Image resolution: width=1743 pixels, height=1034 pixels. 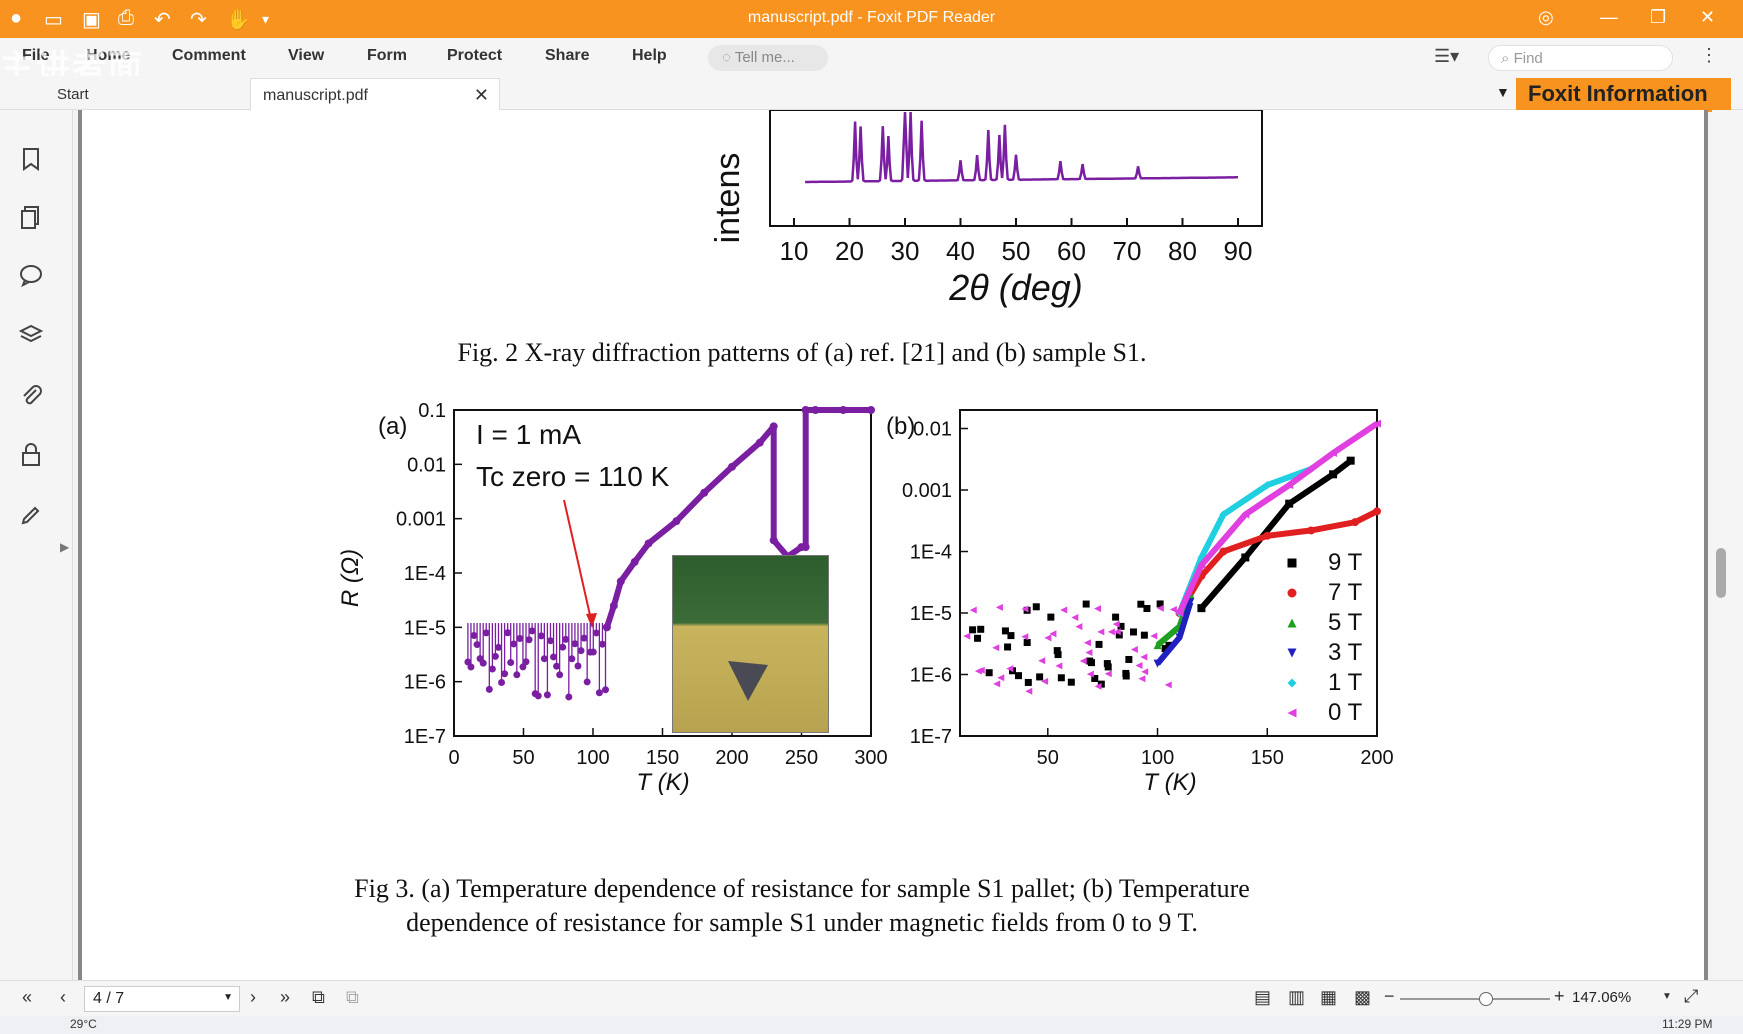 What do you see at coordinates (306, 55) in the screenshot?
I see `menu-view: View` at bounding box center [306, 55].